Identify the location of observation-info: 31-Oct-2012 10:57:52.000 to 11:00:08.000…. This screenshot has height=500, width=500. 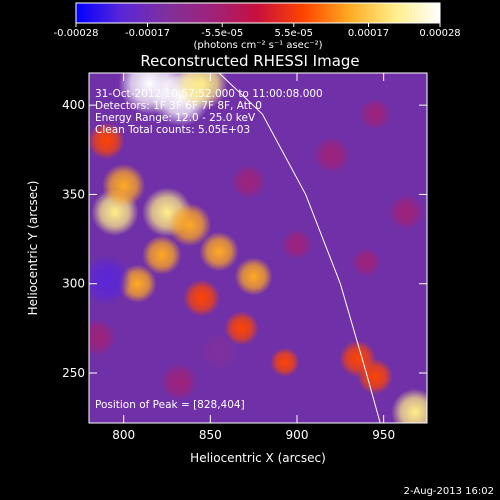
(209, 112).